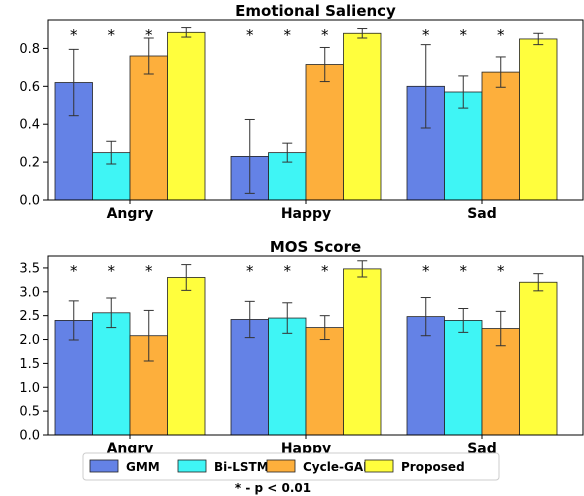  What do you see at coordinates (249, 377) in the screenshot?
I see `bar-gmm-happy` at bounding box center [249, 377].